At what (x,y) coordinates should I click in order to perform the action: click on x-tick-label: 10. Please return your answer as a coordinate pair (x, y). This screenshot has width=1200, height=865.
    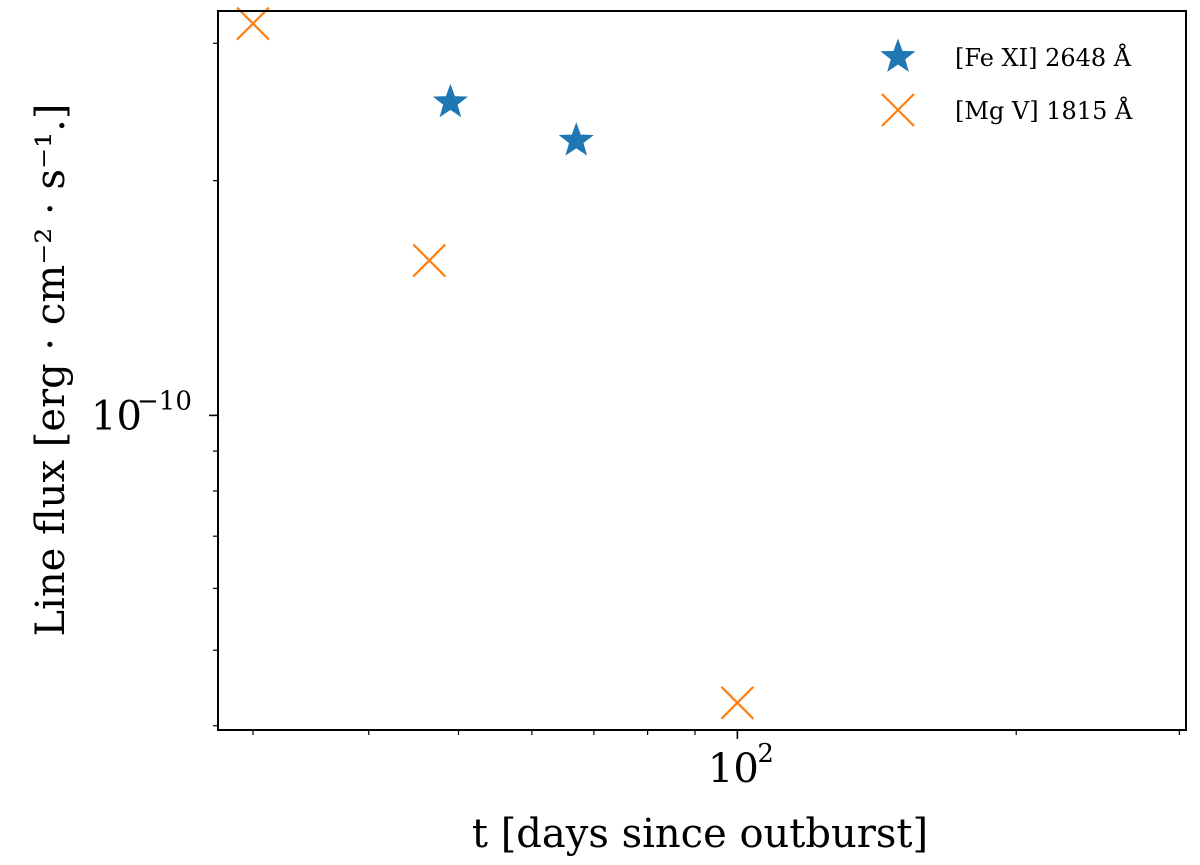
    Looking at the image, I should click on (733, 769).